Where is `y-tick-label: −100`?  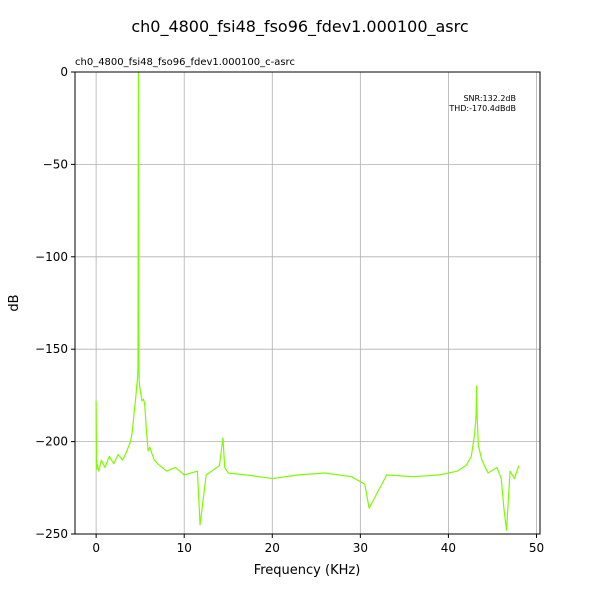 y-tick-label: −100 is located at coordinates (51, 257).